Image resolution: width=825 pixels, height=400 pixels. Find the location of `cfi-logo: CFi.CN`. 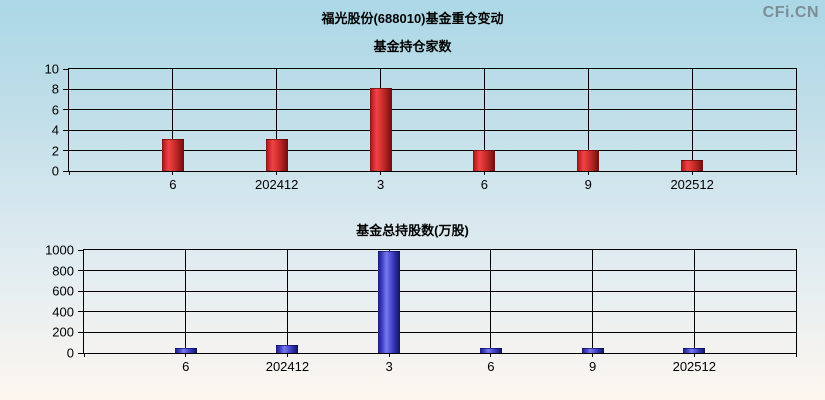

cfi-logo: CFi.CN is located at coordinates (790, 12).